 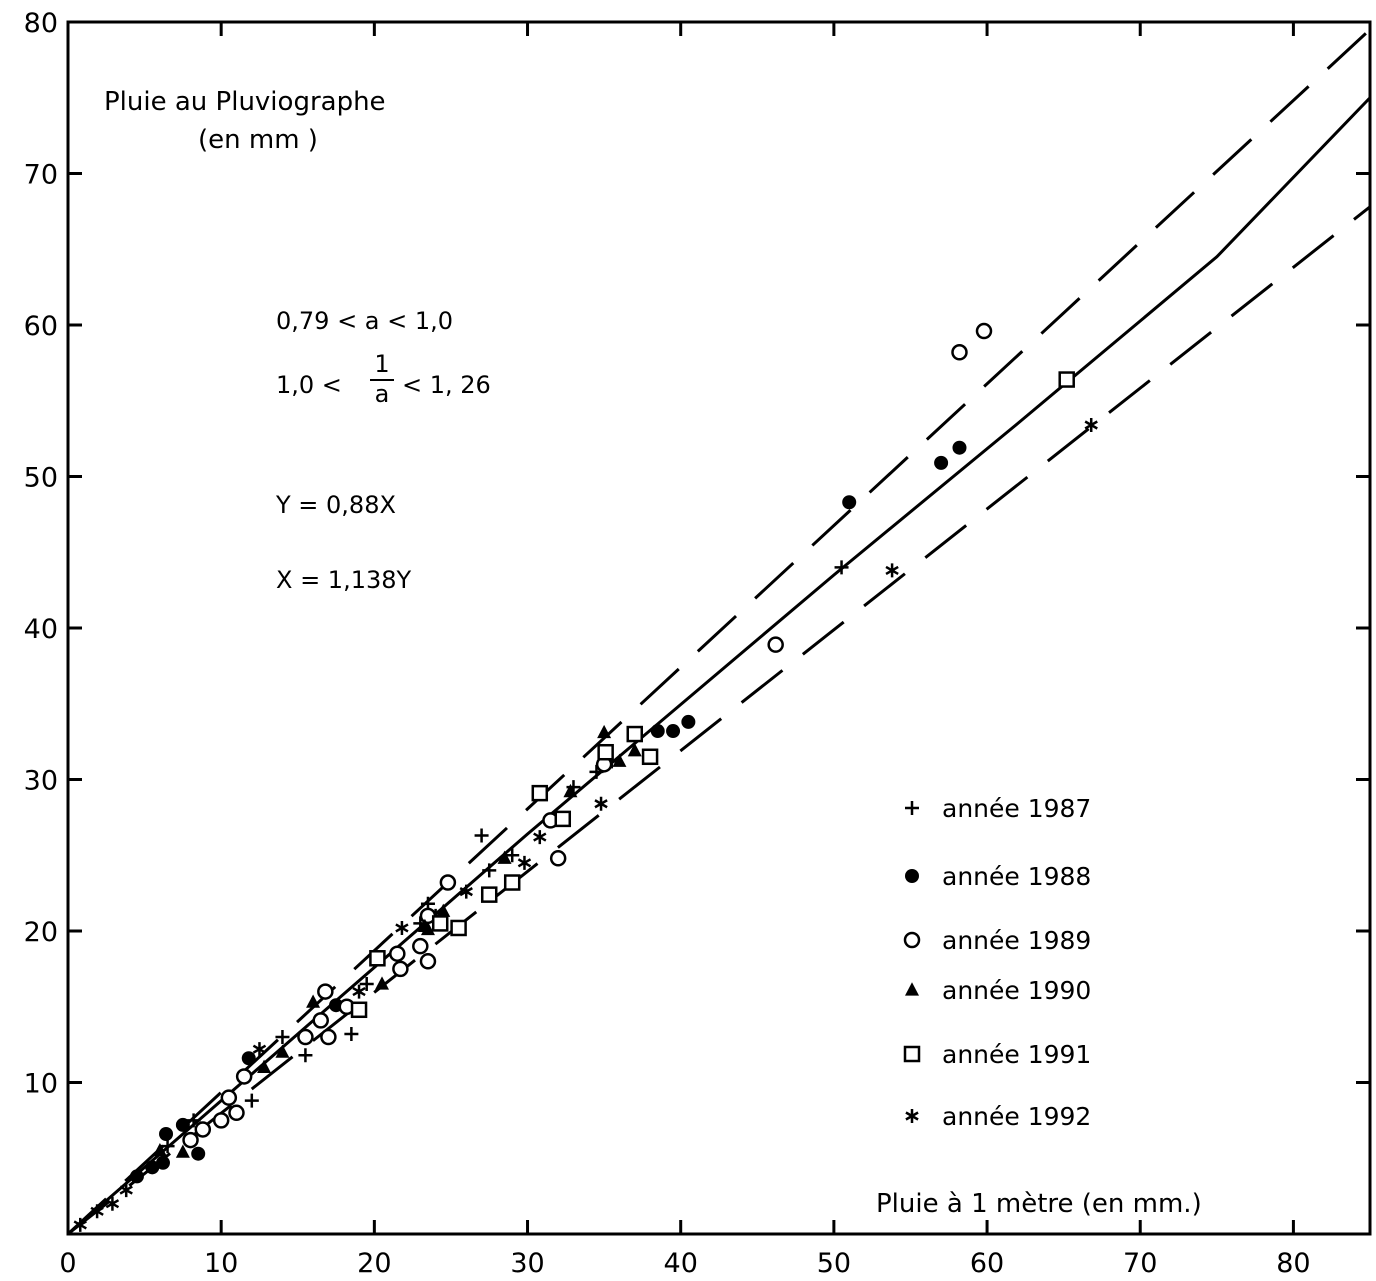 I want to click on legend-label: année 1992, so click(x=1016, y=1116).